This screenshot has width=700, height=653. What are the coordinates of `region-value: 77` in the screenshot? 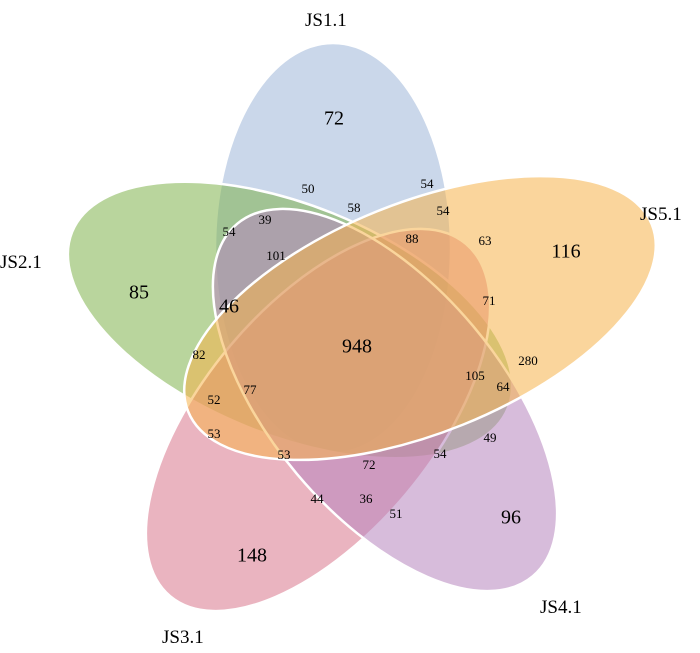 It's located at (251, 389).